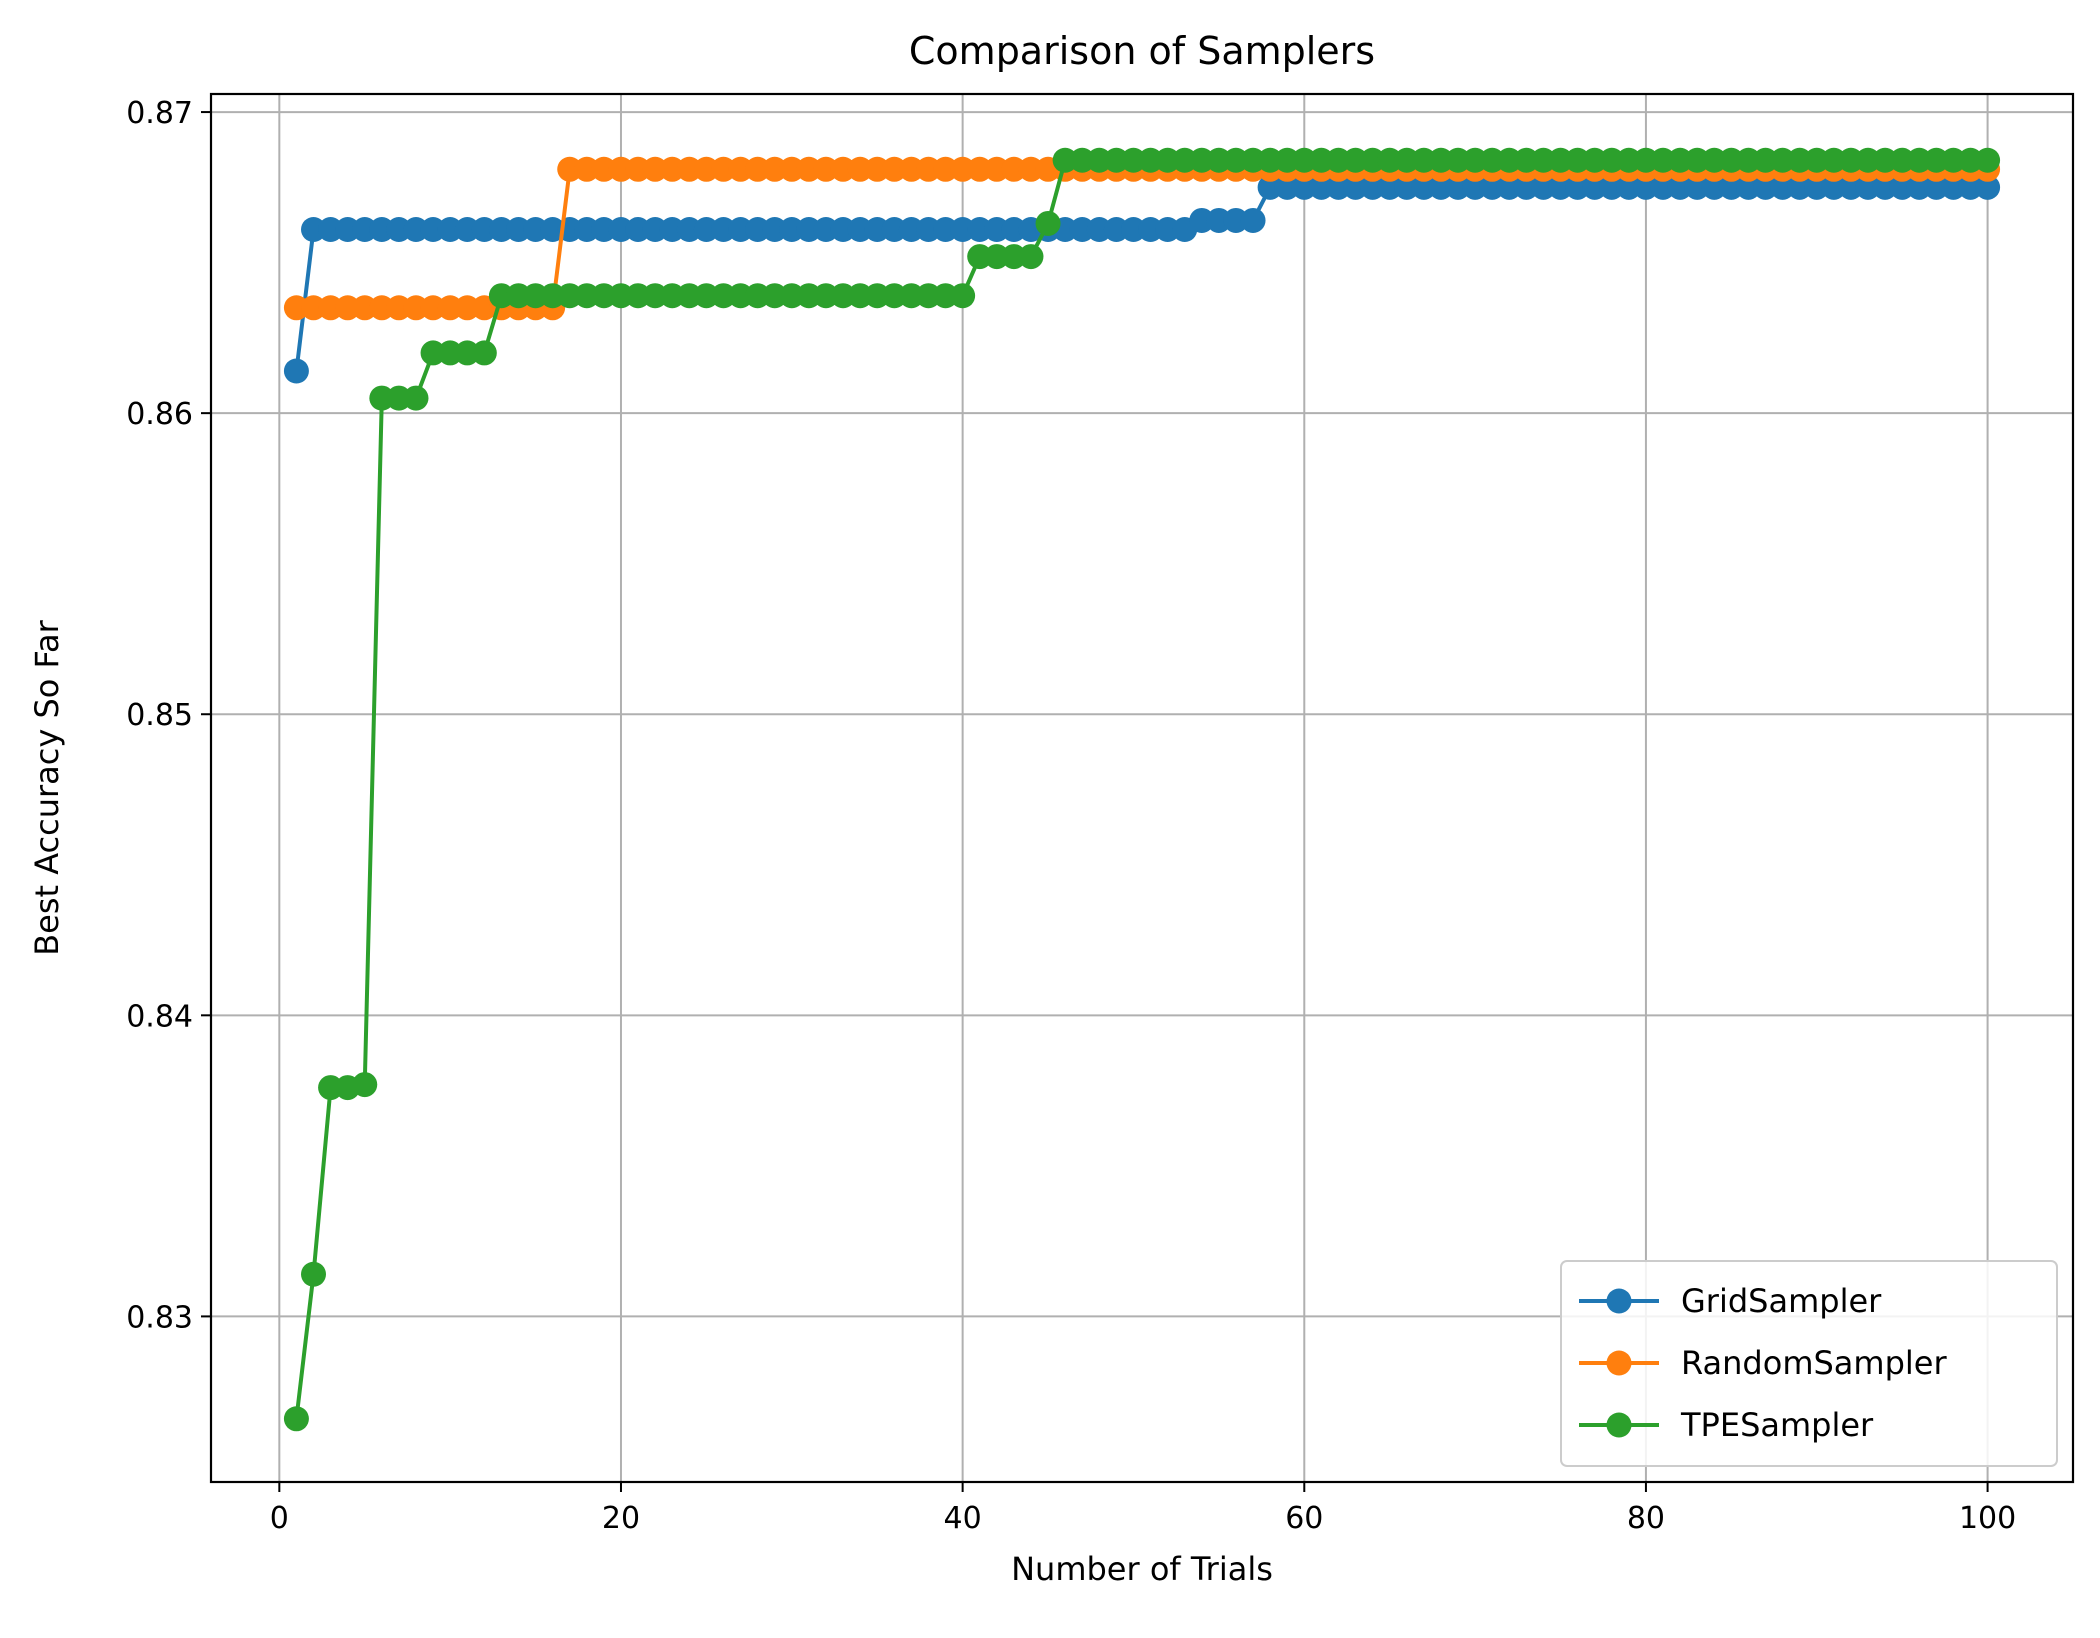 Image resolution: width=2100 pixels, height=1638 pixels. Describe the element at coordinates (47, 787) in the screenshot. I see `y-axis-label: Best Accuracy So Far` at that location.